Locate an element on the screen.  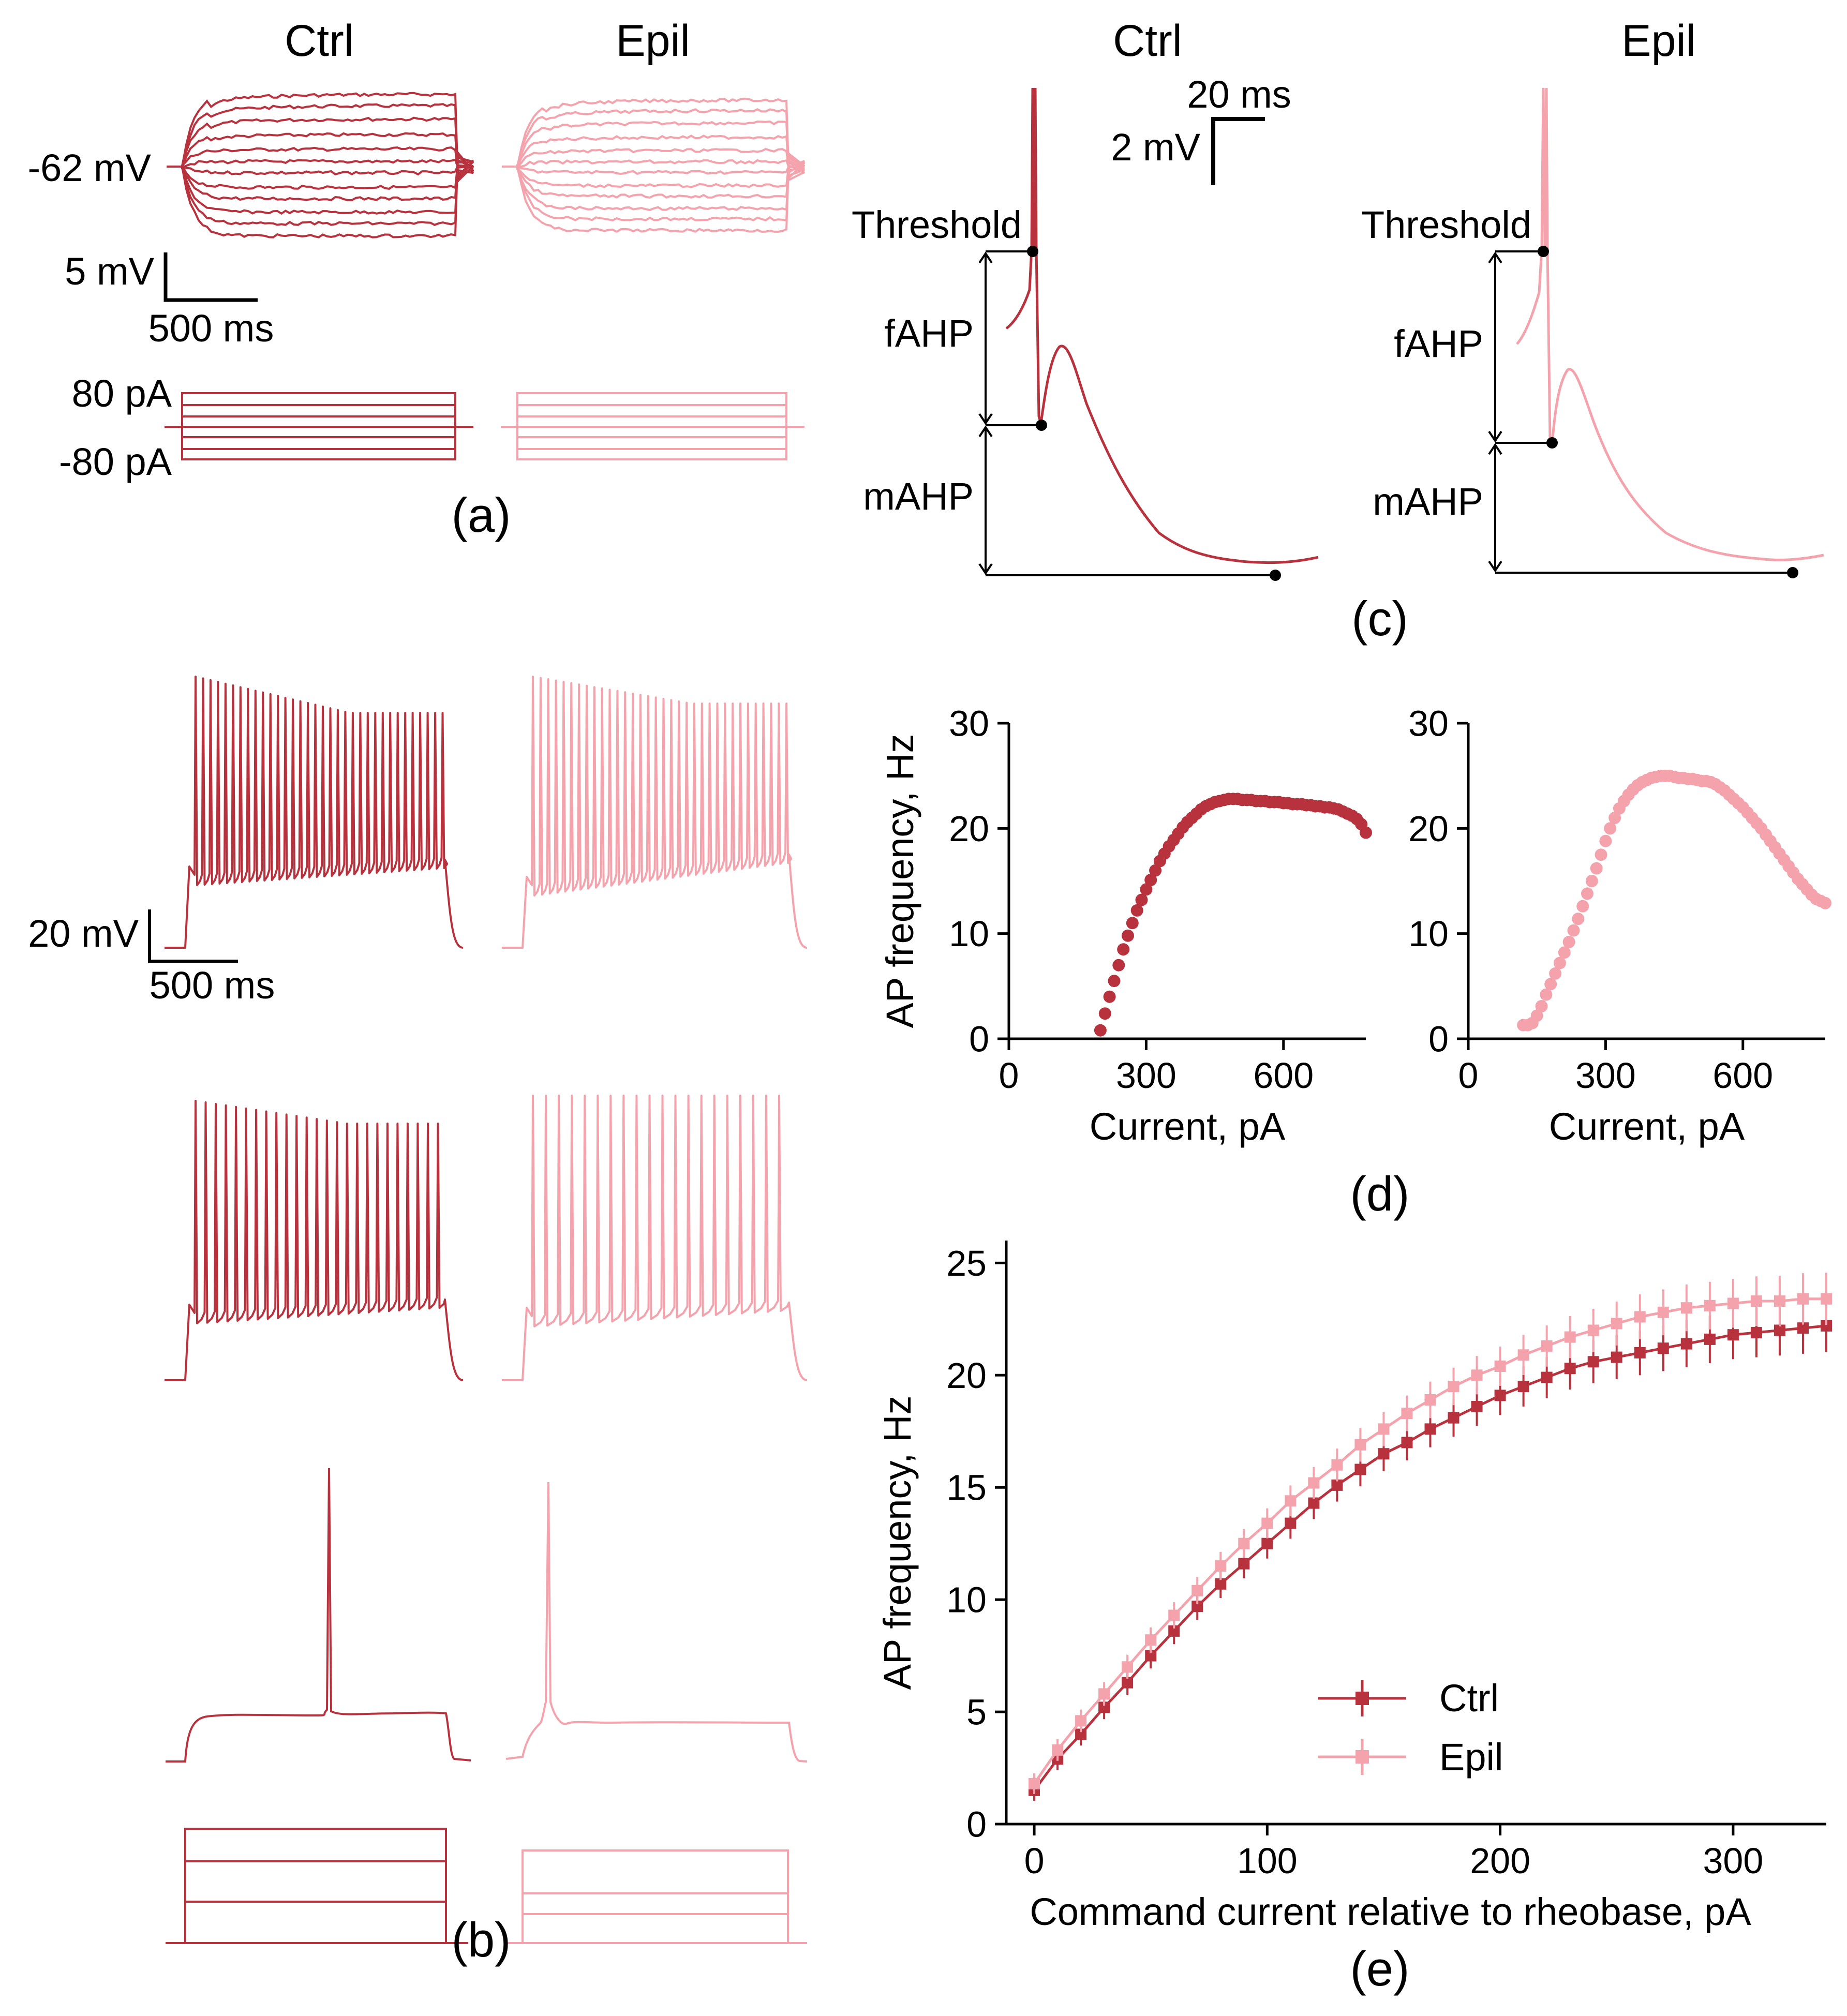
panel-c-epil-ap-trace is located at coordinates (1670, 324).